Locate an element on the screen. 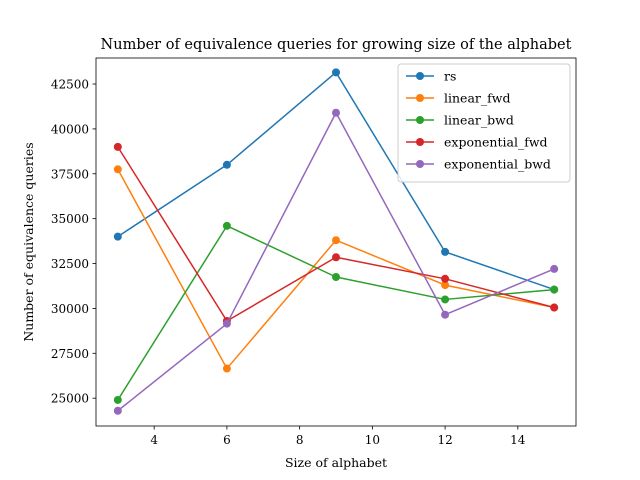  x-tick-label-0: 4 is located at coordinates (154, 440).